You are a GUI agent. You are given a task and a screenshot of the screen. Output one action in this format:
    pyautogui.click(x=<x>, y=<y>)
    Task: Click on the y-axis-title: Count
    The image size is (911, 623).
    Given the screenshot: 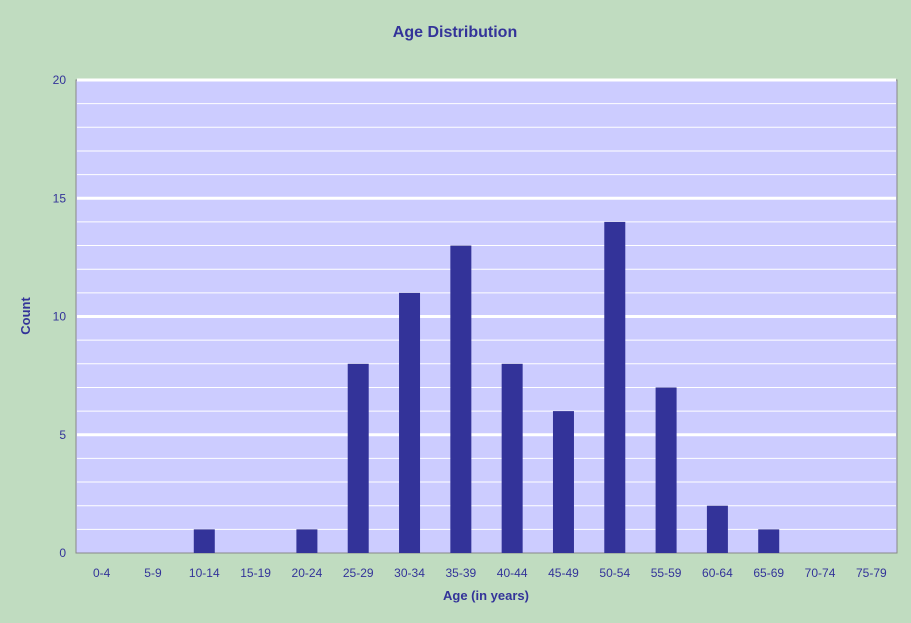 What is the action you would take?
    pyautogui.click(x=25, y=316)
    